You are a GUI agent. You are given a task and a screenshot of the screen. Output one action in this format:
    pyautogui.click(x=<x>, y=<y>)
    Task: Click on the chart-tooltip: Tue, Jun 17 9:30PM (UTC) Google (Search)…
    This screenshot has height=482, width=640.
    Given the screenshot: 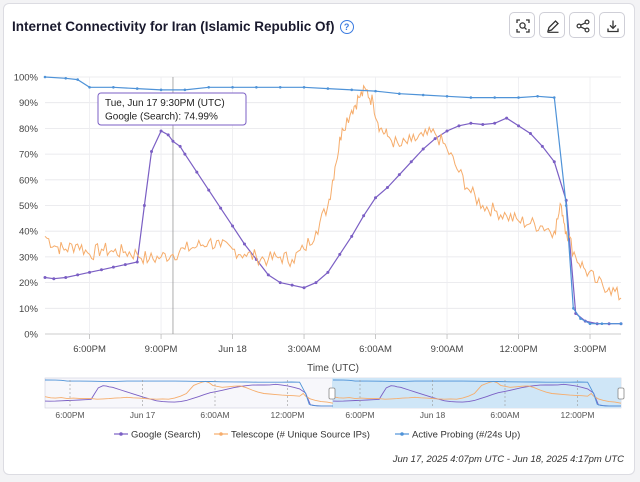 What is the action you would take?
    pyautogui.click(x=172, y=109)
    